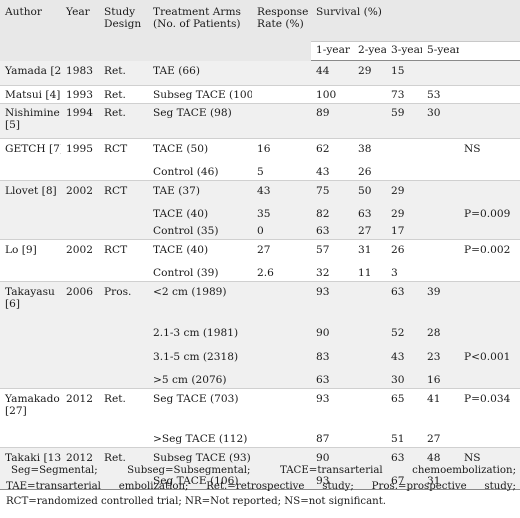 The width and height of the screenshot is (520, 518). What do you see at coordinates (281, 213) in the screenshot?
I see `cell-response: 35` at bounding box center [281, 213].